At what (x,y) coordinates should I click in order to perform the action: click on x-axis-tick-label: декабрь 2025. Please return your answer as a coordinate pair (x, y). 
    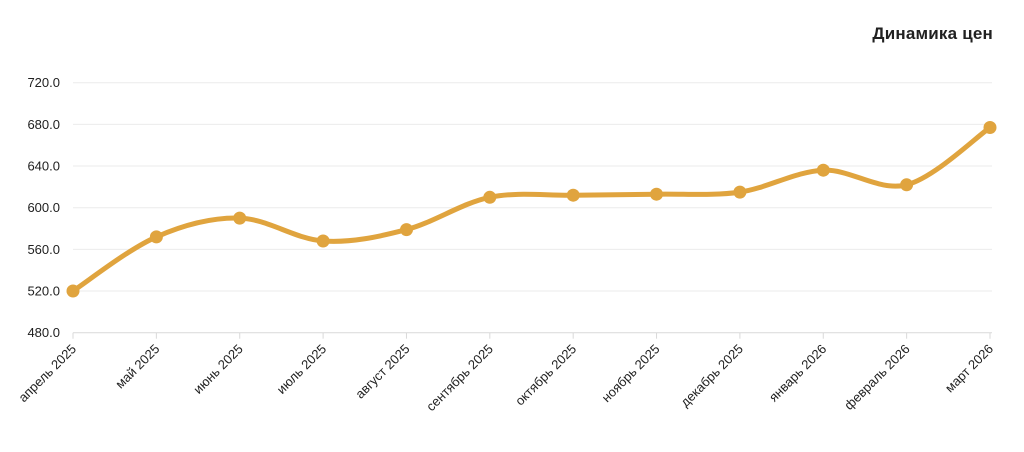
    Looking at the image, I should click on (711, 375).